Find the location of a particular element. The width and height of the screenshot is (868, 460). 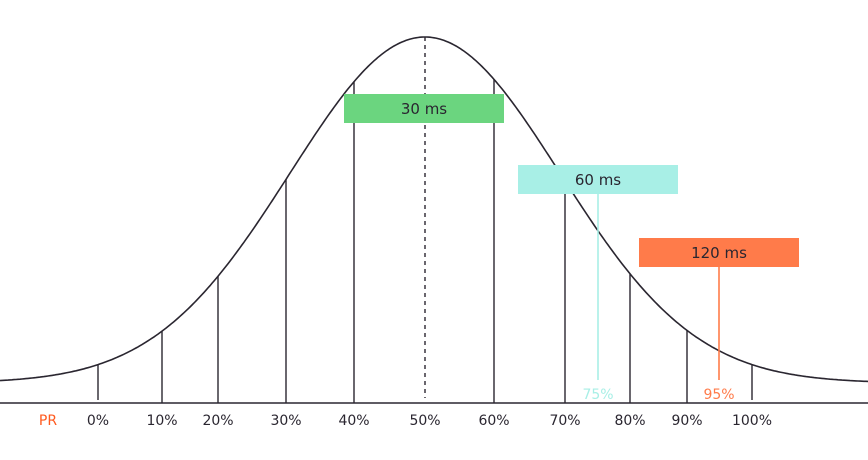

latency-label: 30 ms is located at coordinates (424, 109).